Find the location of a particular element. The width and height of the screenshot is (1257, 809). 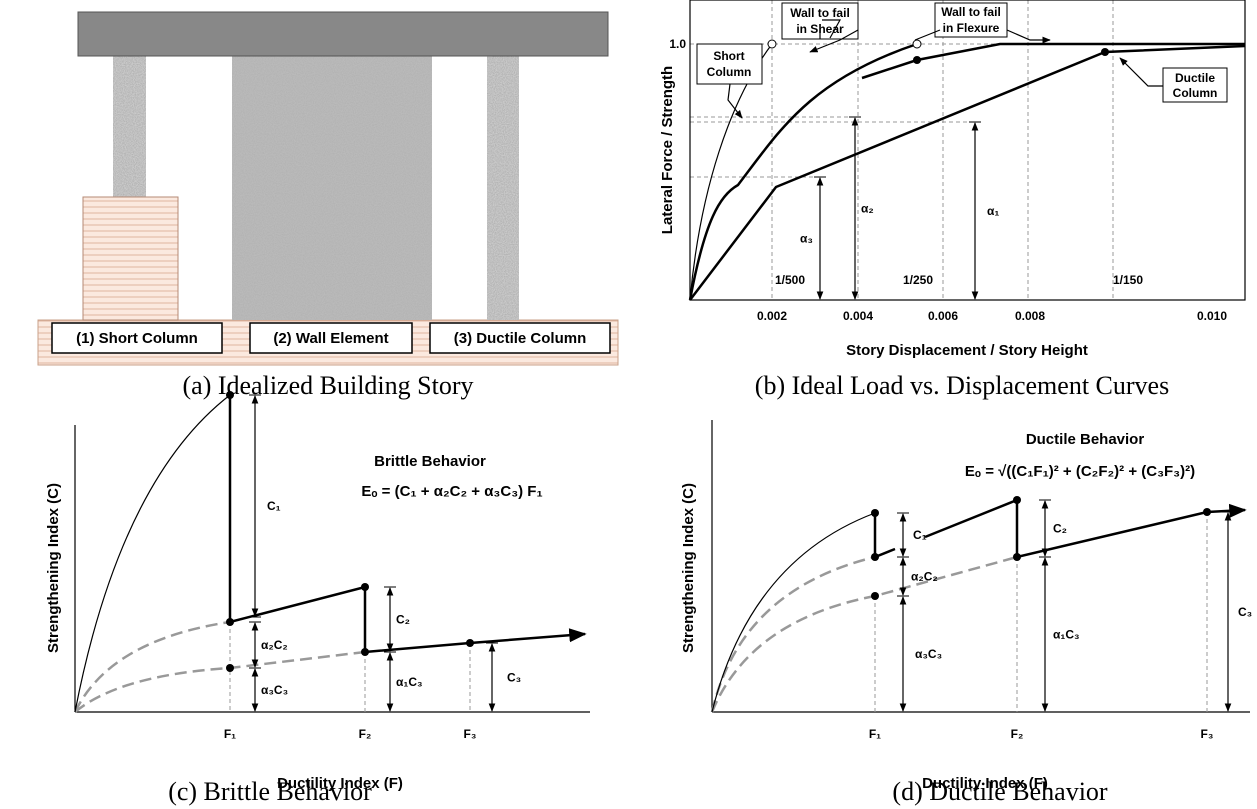

annotation: in Shear is located at coordinates (820, 29).